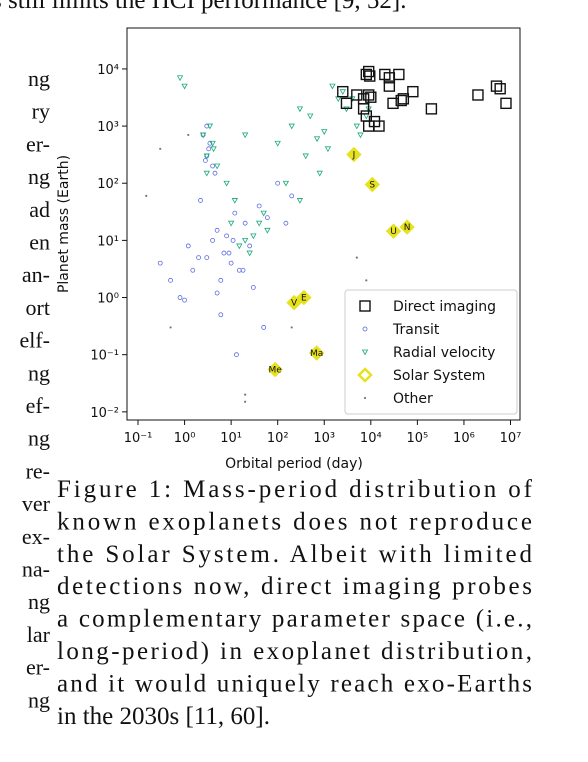  What do you see at coordinates (38, 667) in the screenshot?
I see `body-text-fragment: er-` at bounding box center [38, 667].